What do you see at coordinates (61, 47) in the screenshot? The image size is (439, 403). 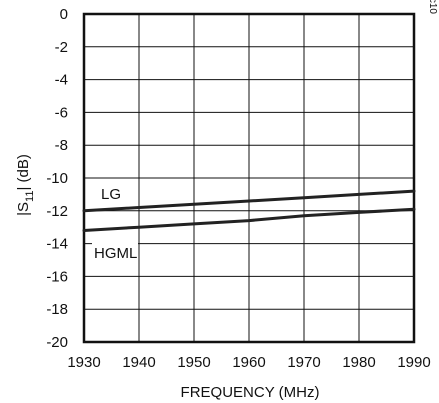 I see `y-tick-label--2: -2` at bounding box center [61, 47].